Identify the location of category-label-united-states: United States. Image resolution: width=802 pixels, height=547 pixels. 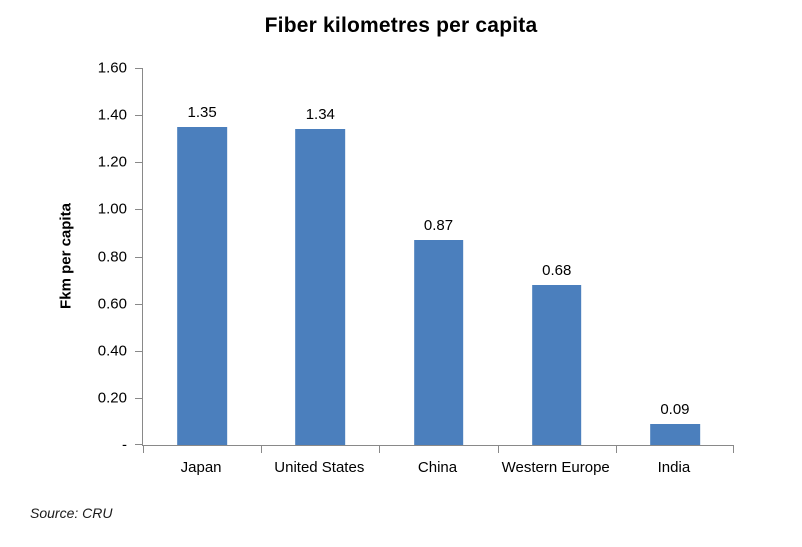
(319, 467).